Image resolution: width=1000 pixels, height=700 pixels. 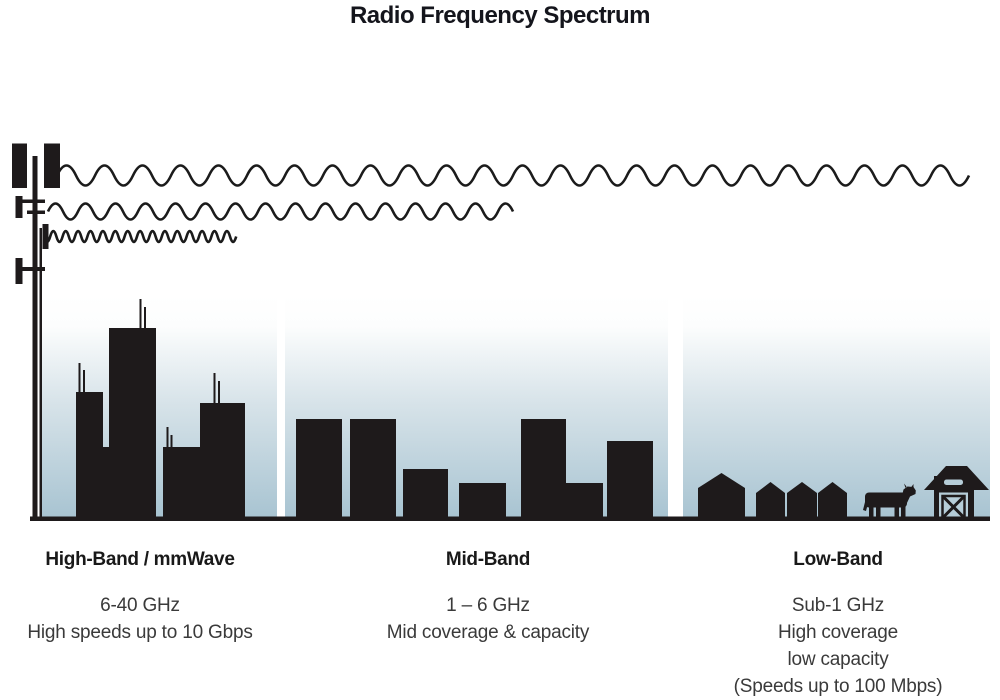 What do you see at coordinates (838, 605) in the screenshot?
I see `low-band-frequency: Sub-1 GHz` at bounding box center [838, 605].